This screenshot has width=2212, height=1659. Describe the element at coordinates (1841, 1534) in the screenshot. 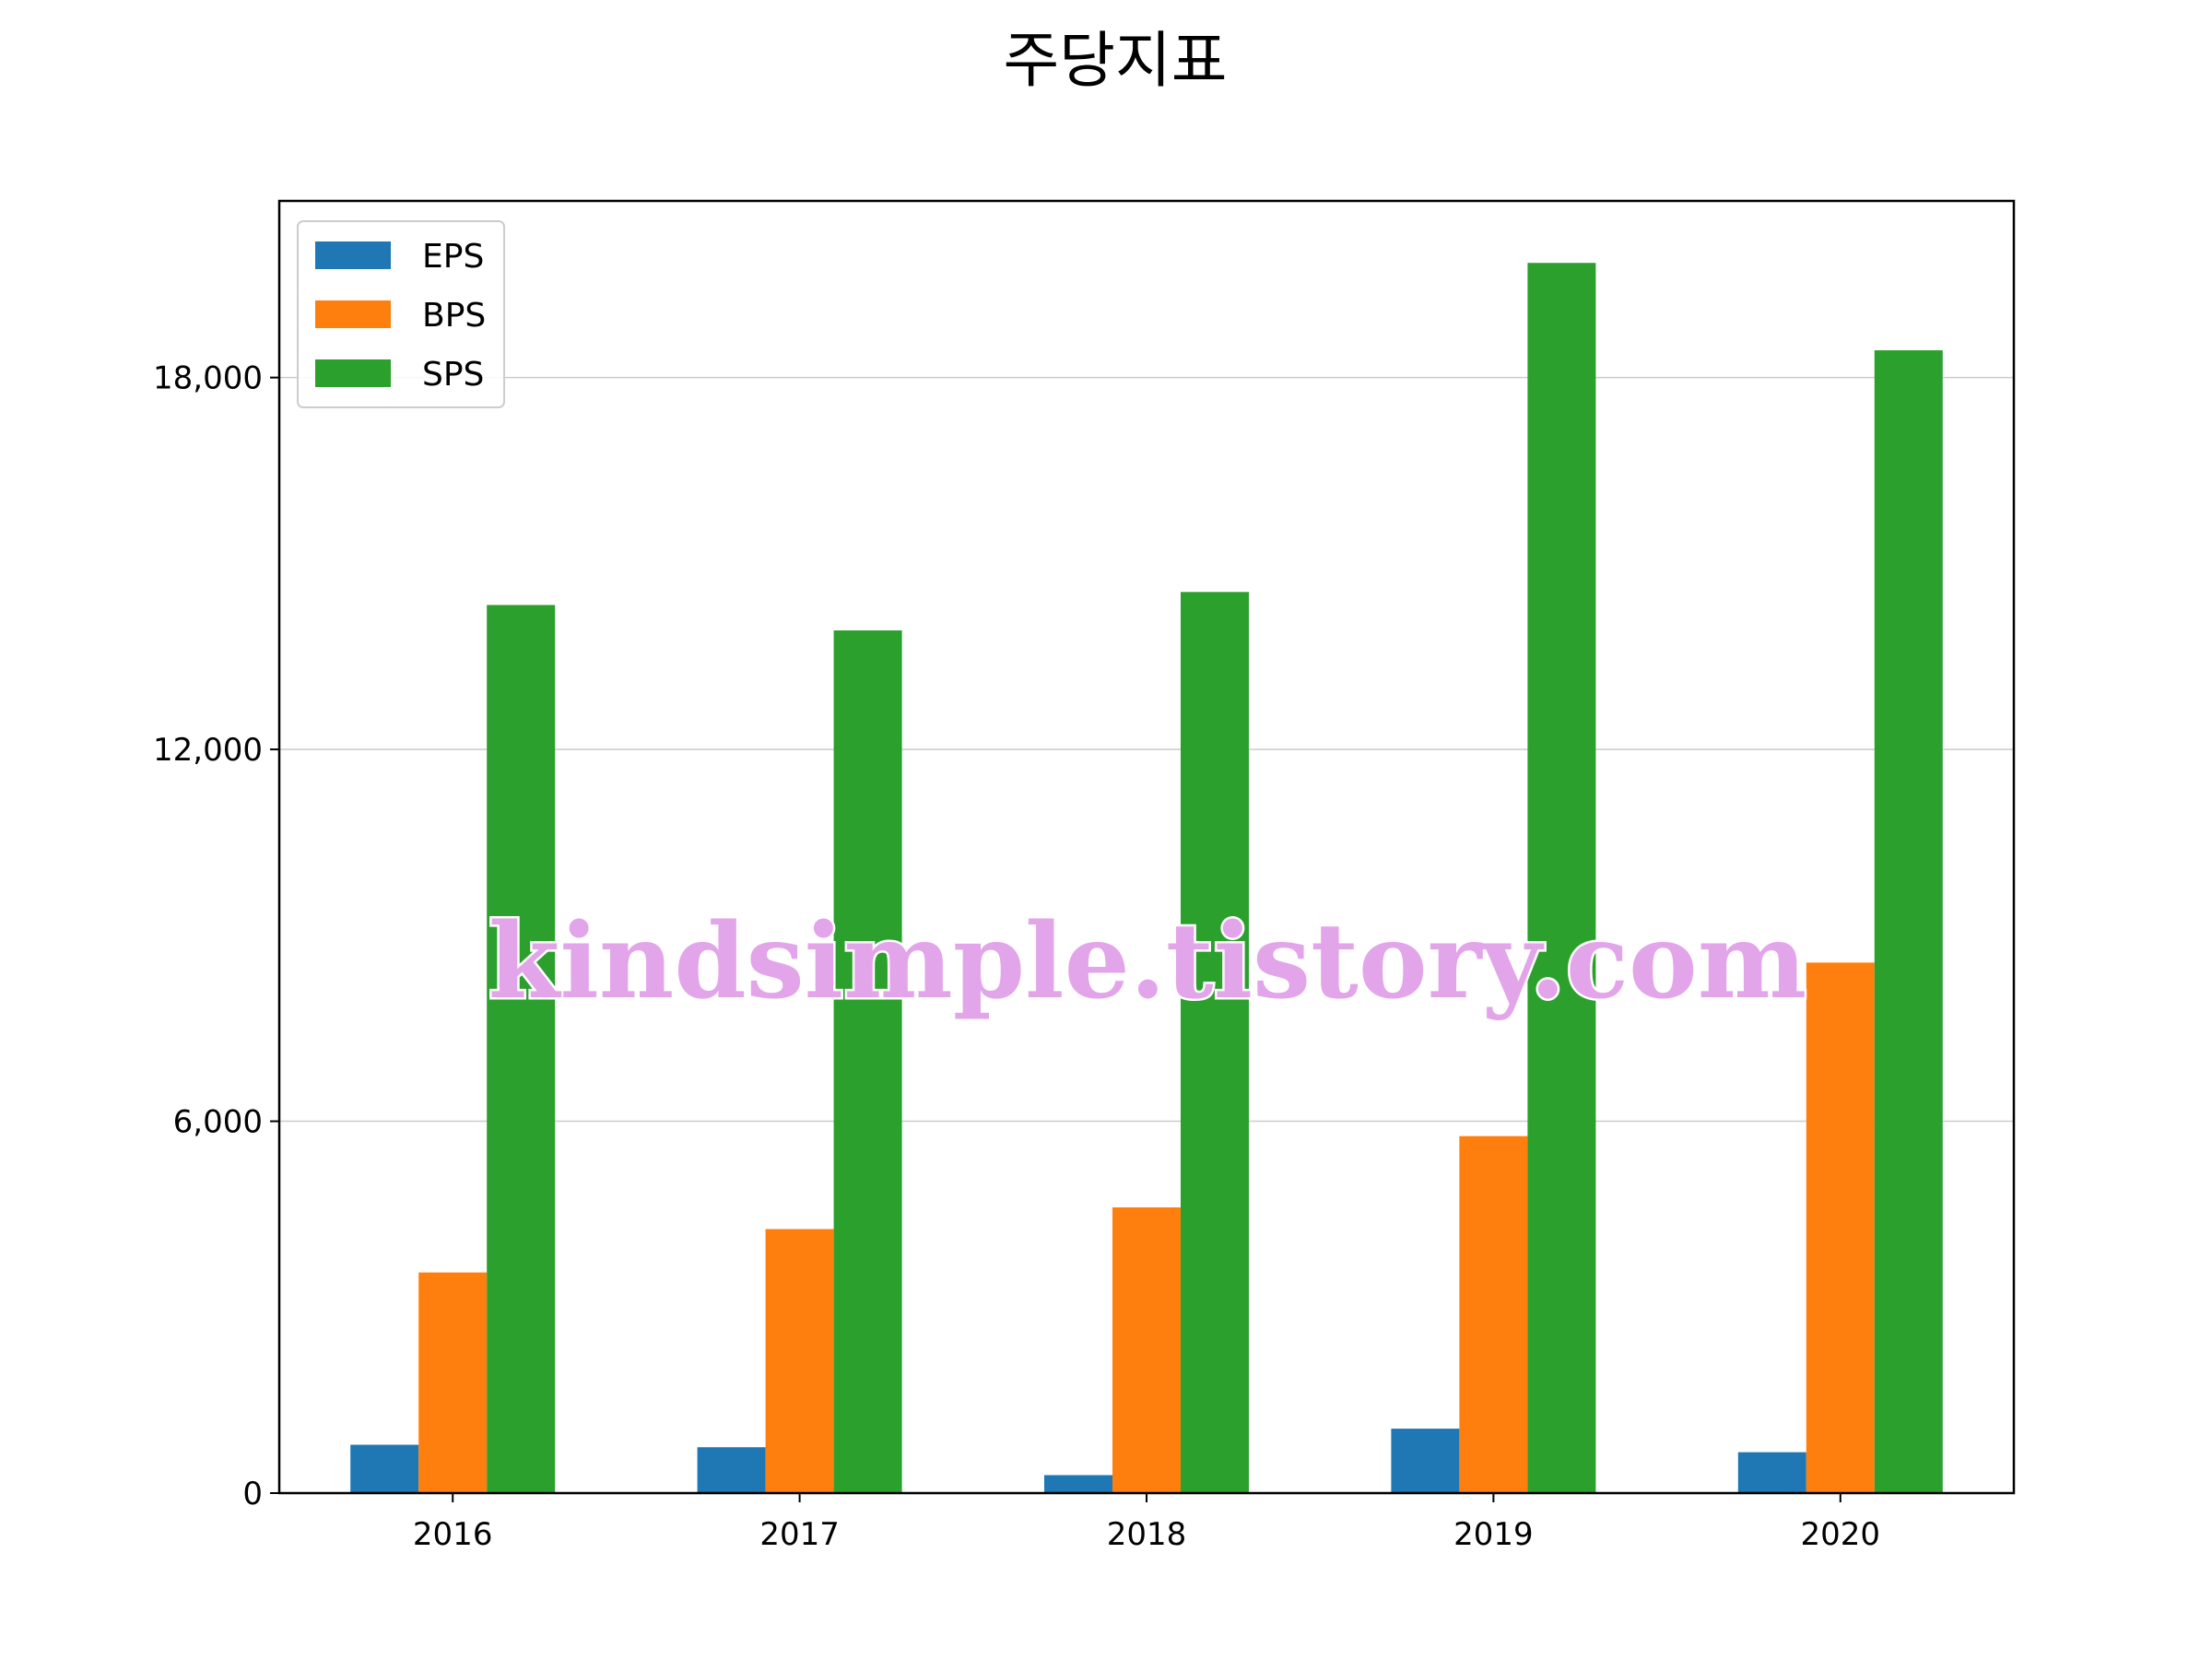

I see `x-tick-label: 2020` at that location.